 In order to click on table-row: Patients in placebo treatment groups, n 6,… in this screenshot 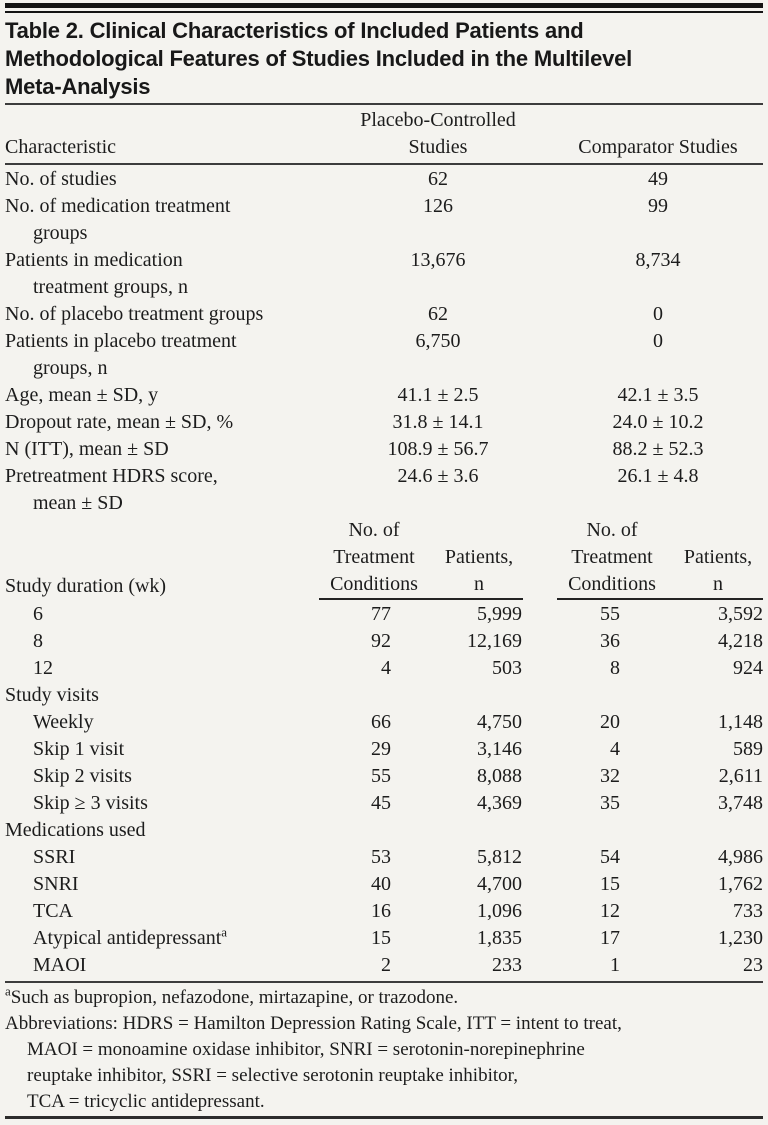, I will do `click(384, 355)`.